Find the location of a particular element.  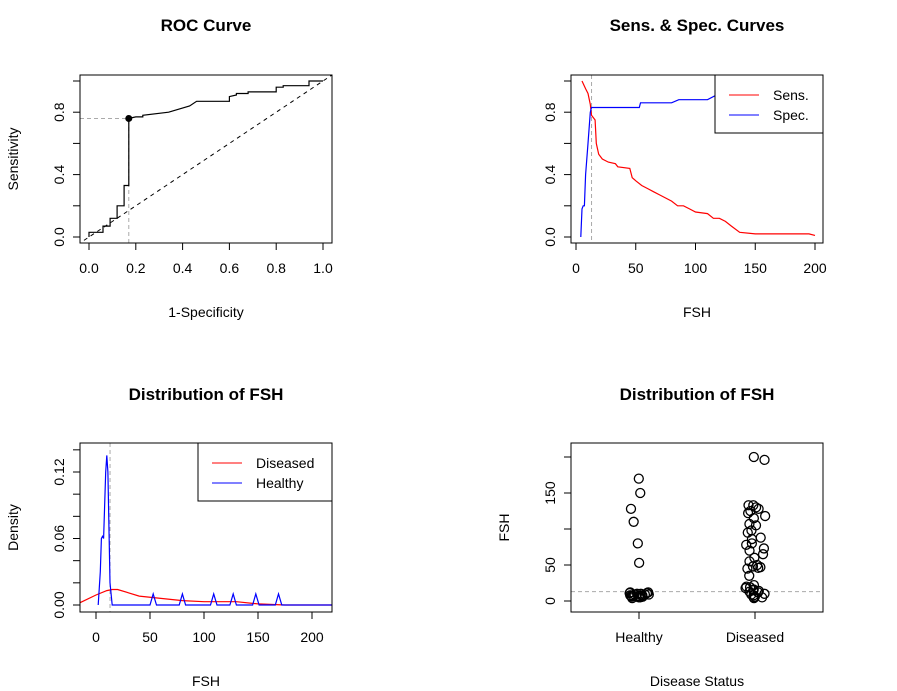

x-tick-label: Diseased is located at coordinates (755, 637).